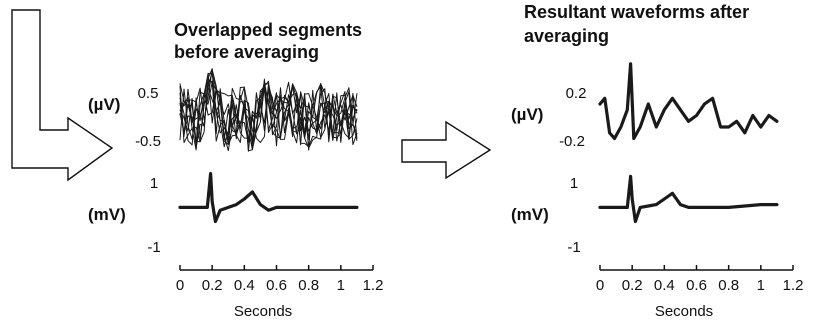  What do you see at coordinates (572, 141) in the screenshot?
I see `right-top-ytick-label: -0.2` at bounding box center [572, 141].